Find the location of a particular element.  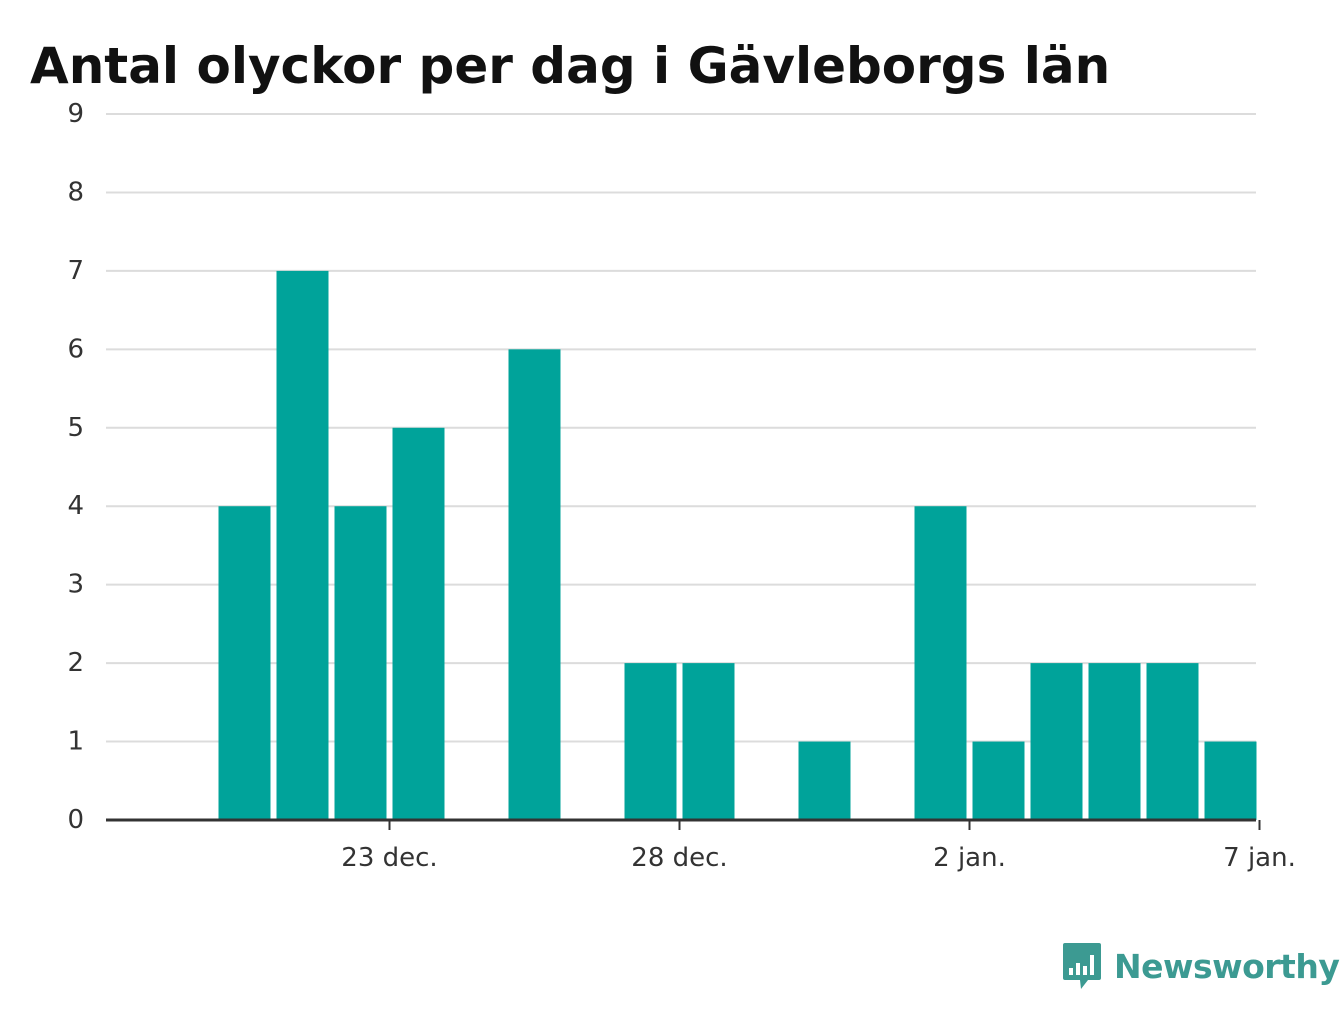

y-tick-label-0: 0 is located at coordinates (75, 820).